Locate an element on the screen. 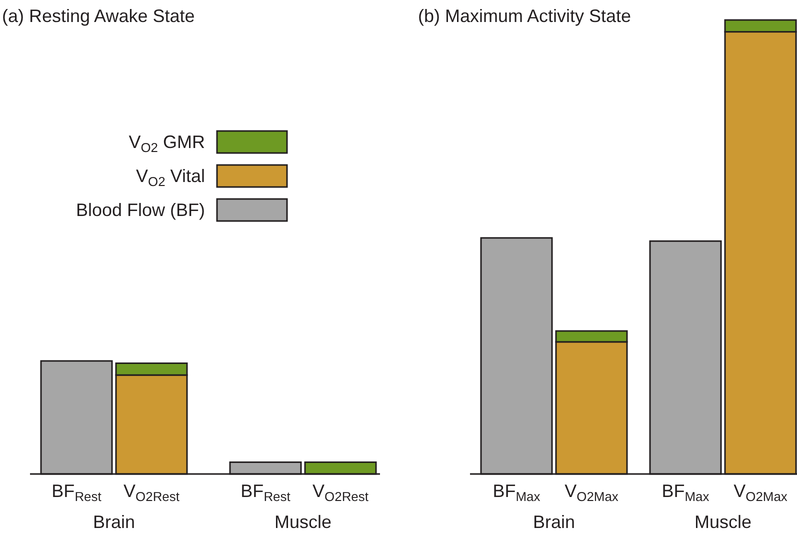 The image size is (797, 536). annotation: (a) Resting Awake State is located at coordinates (98, 16).